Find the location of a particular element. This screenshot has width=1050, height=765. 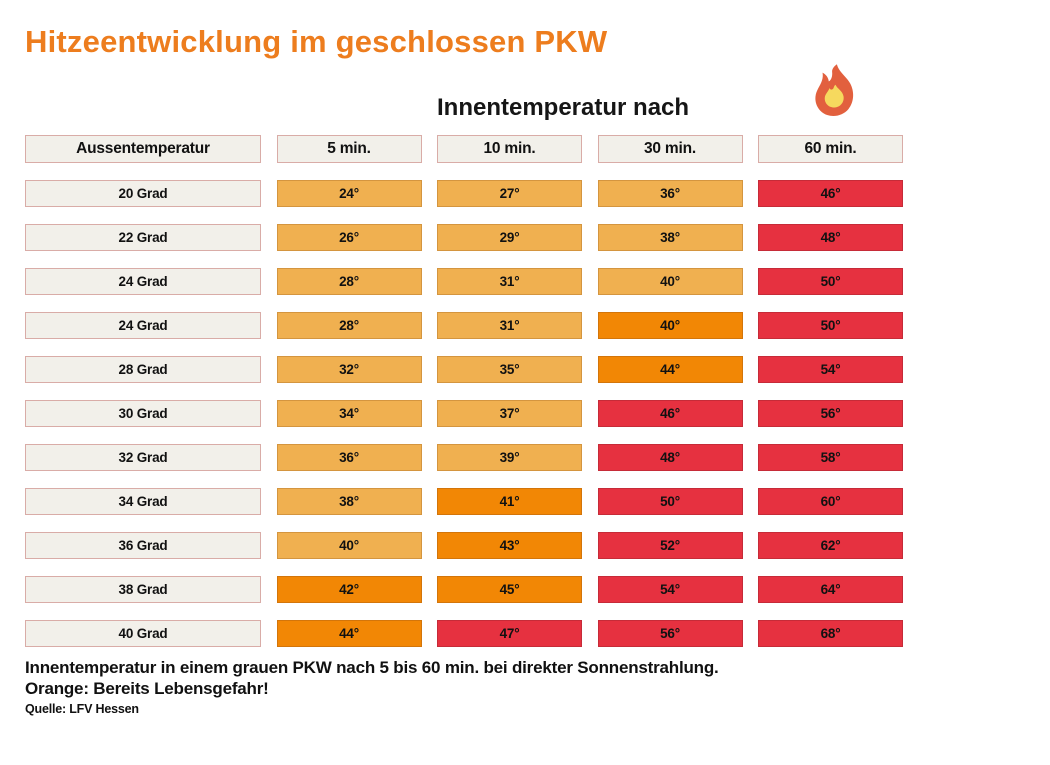

table-row: 36 Grad 40° 43° 52° 62° is located at coordinates (464, 545).